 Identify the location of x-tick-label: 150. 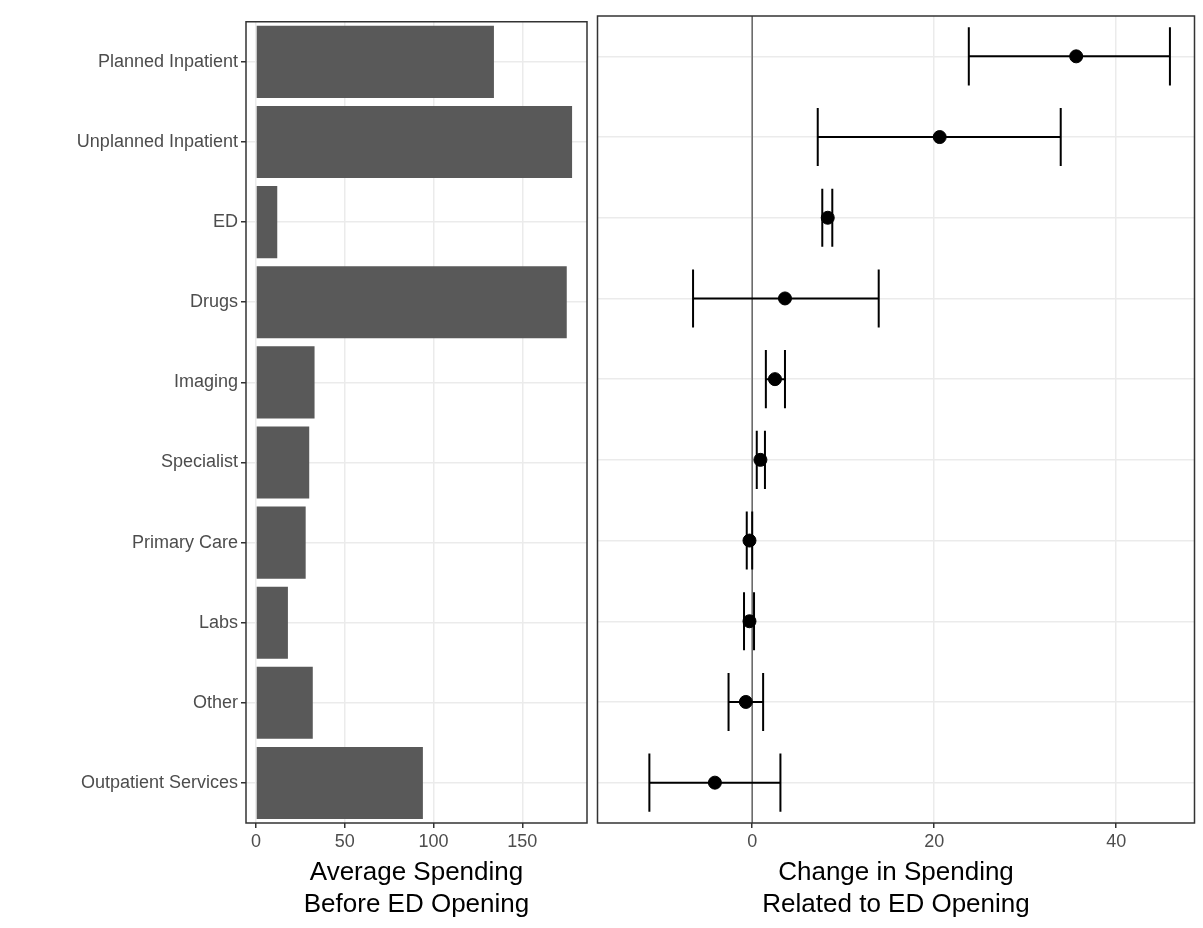
(522, 840).